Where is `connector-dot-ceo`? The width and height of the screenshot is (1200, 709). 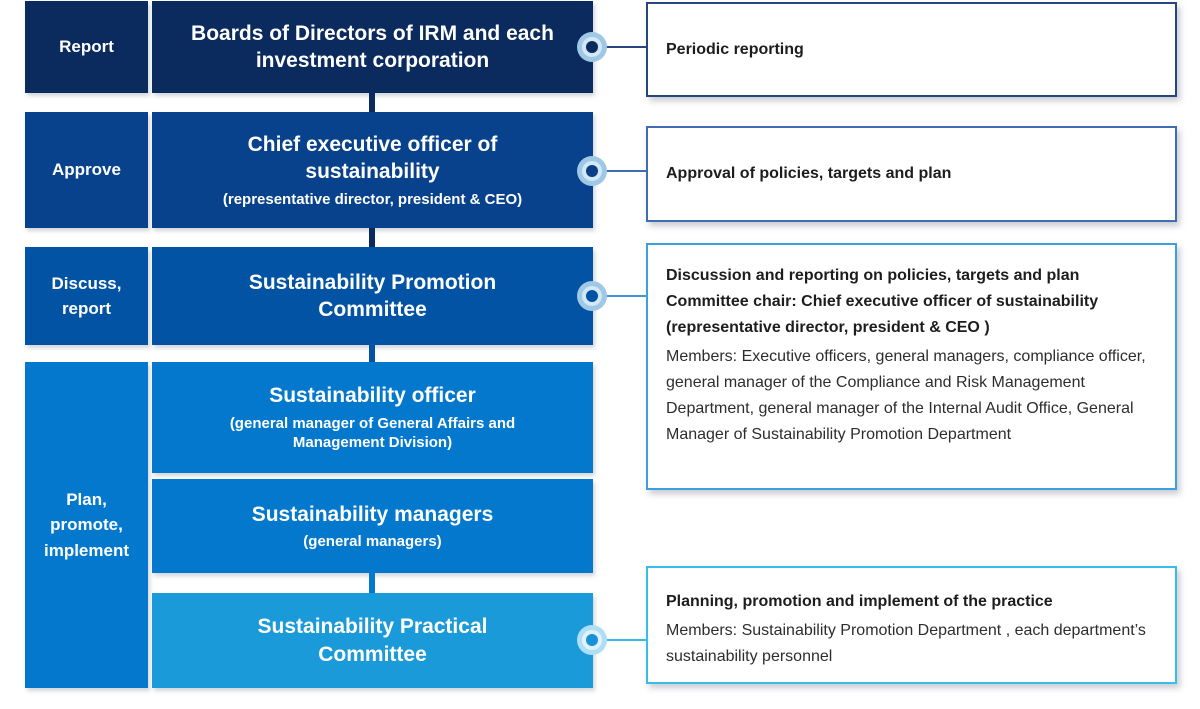
connector-dot-ceo is located at coordinates (592, 171).